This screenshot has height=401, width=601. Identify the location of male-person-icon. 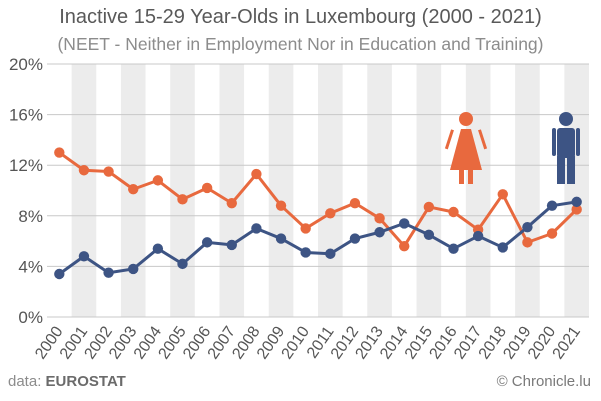
(566, 148).